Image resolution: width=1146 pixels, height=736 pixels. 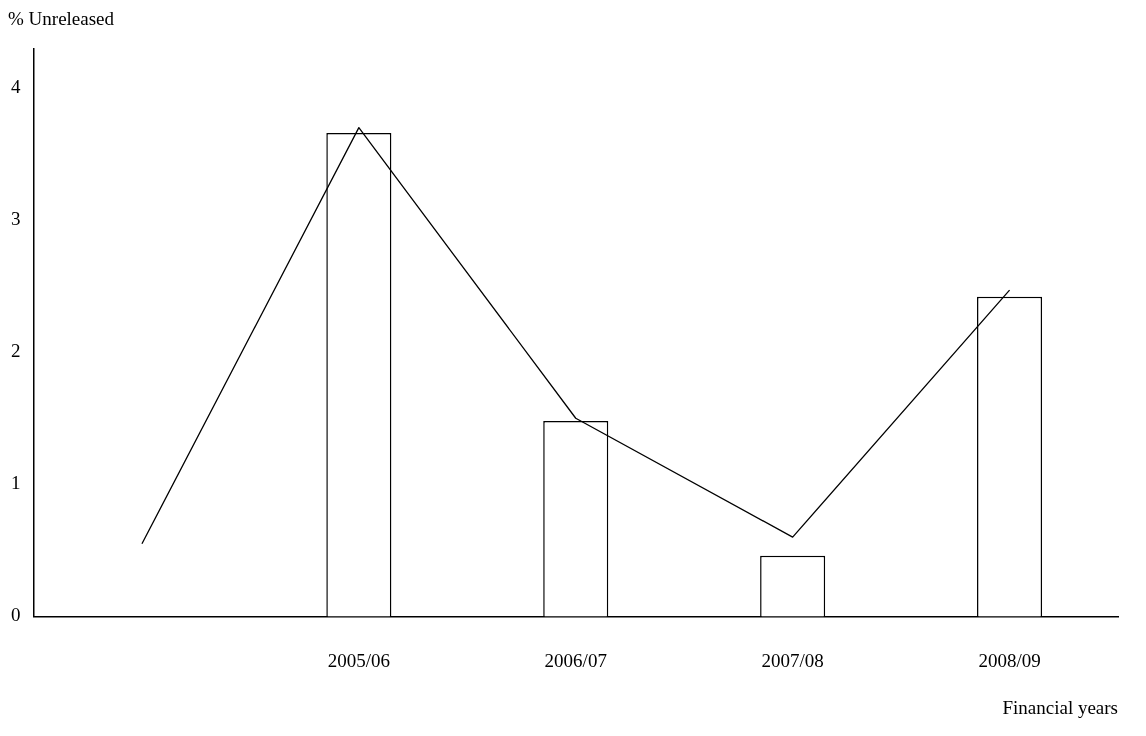 I want to click on y-axis-title: % Unreleased, so click(x=62, y=19).